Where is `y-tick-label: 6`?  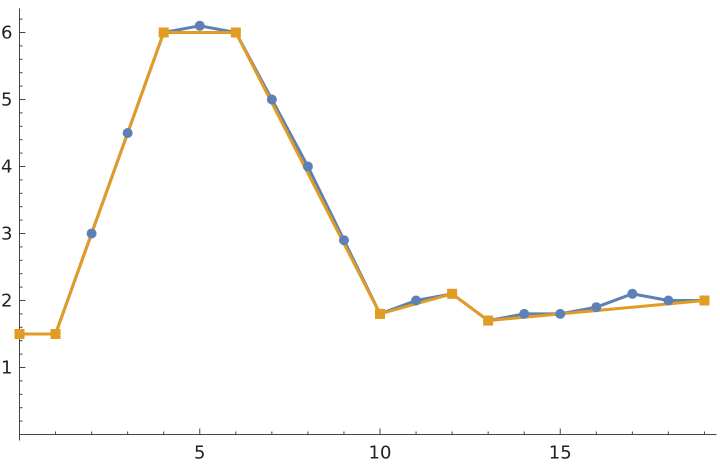
y-tick-label: 6 is located at coordinates (6, 33).